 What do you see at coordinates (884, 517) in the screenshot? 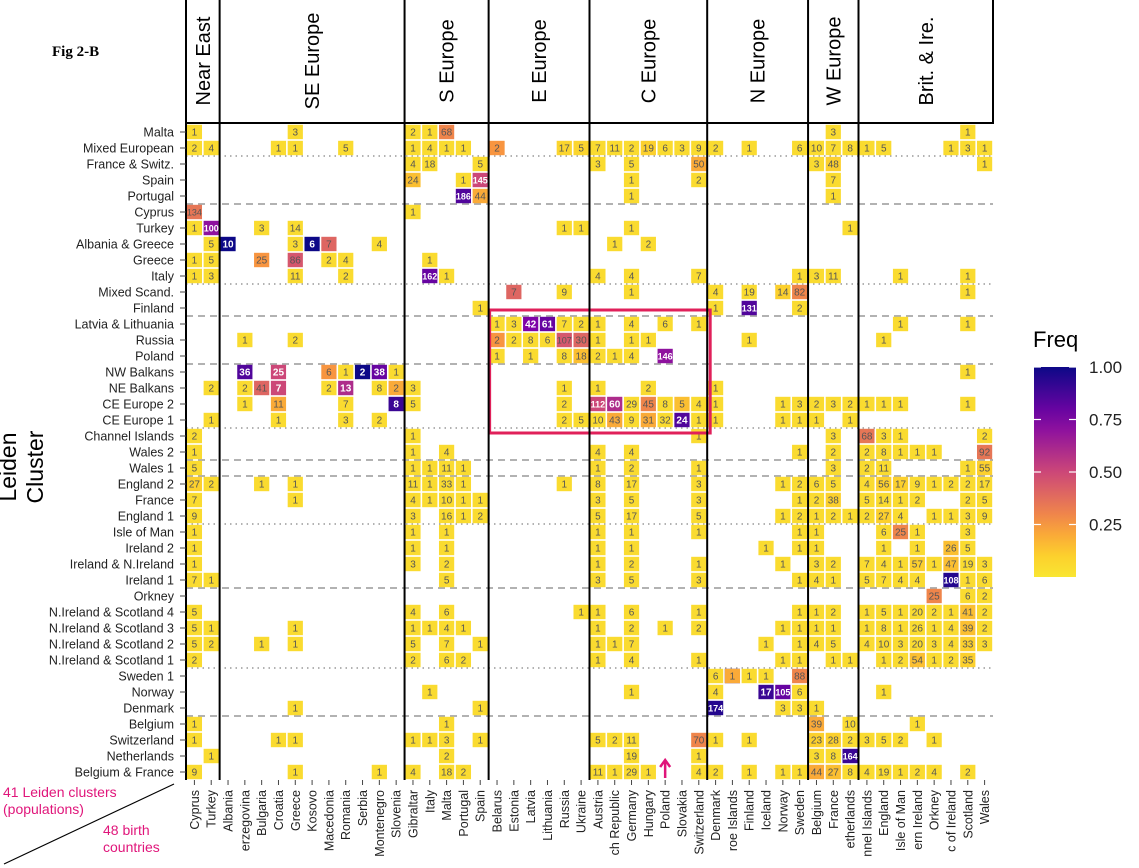
I see `cell-value: 27` at bounding box center [884, 517].